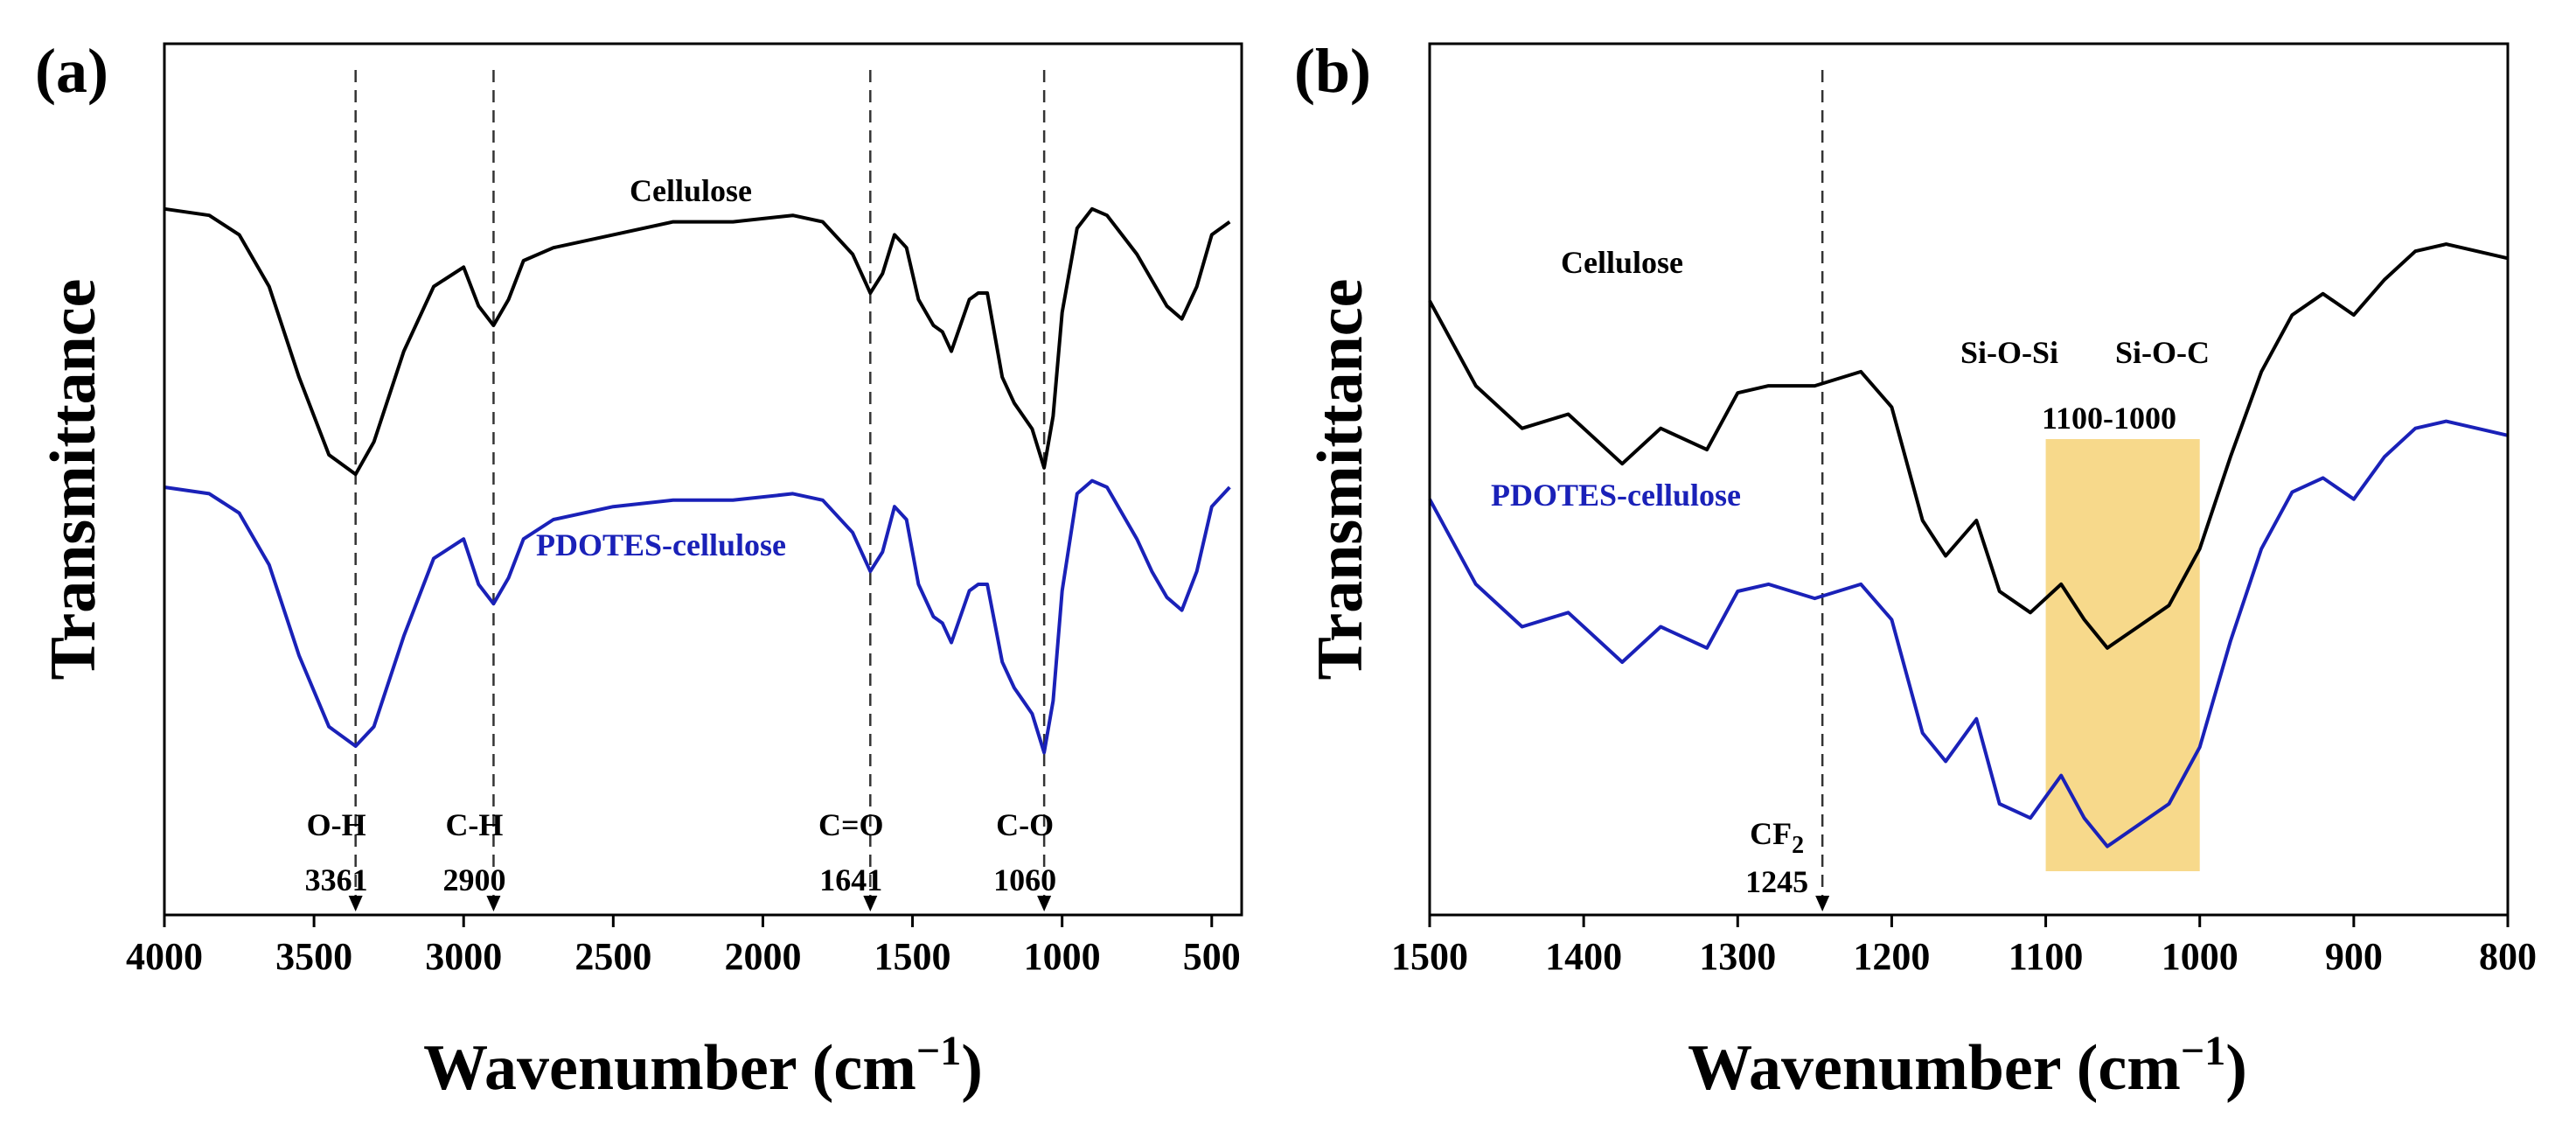  I want to click on panel-a-label: (a), so click(71, 71).